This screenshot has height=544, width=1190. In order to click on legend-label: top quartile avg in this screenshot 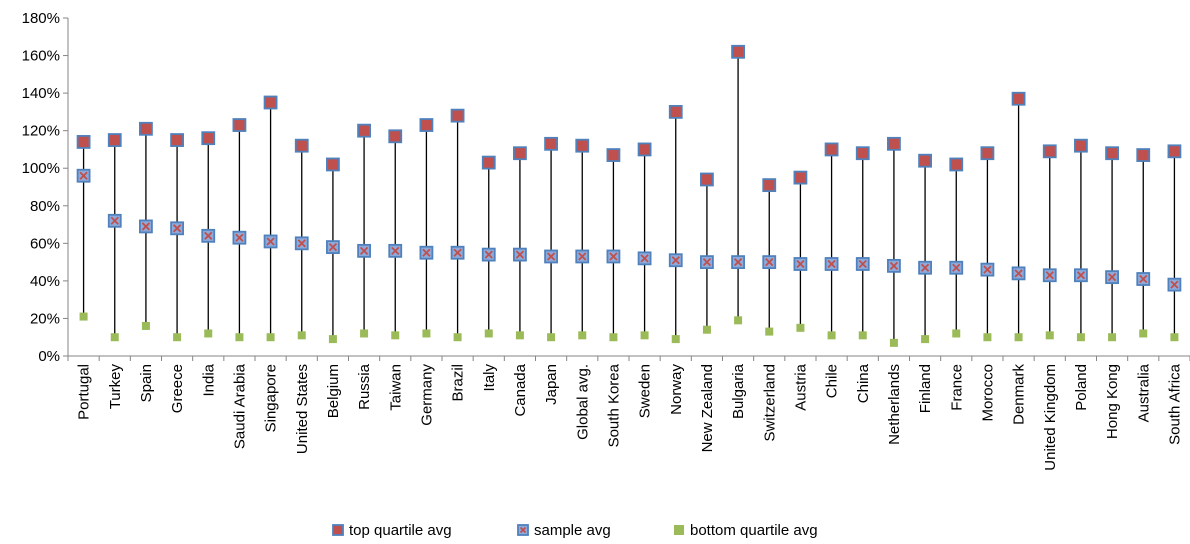, I will do `click(400, 530)`.